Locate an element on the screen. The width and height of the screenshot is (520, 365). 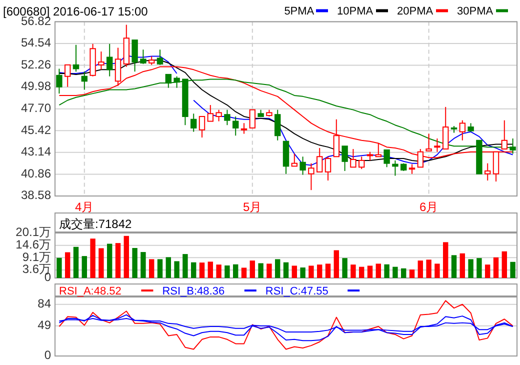
legend-label: RSI_A:48.52 is located at coordinates (90, 292).